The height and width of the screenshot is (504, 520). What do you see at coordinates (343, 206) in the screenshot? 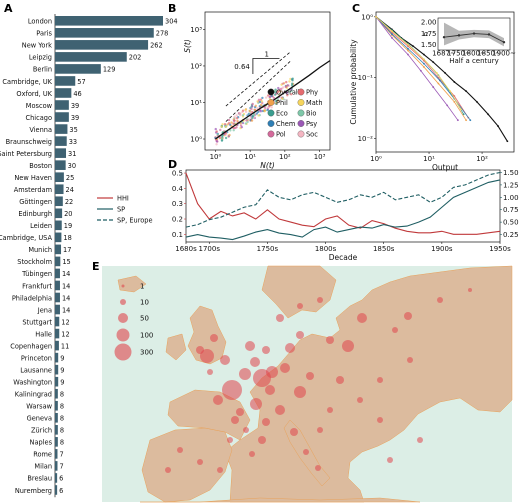
I see `decade-frame` at bounding box center [343, 206].